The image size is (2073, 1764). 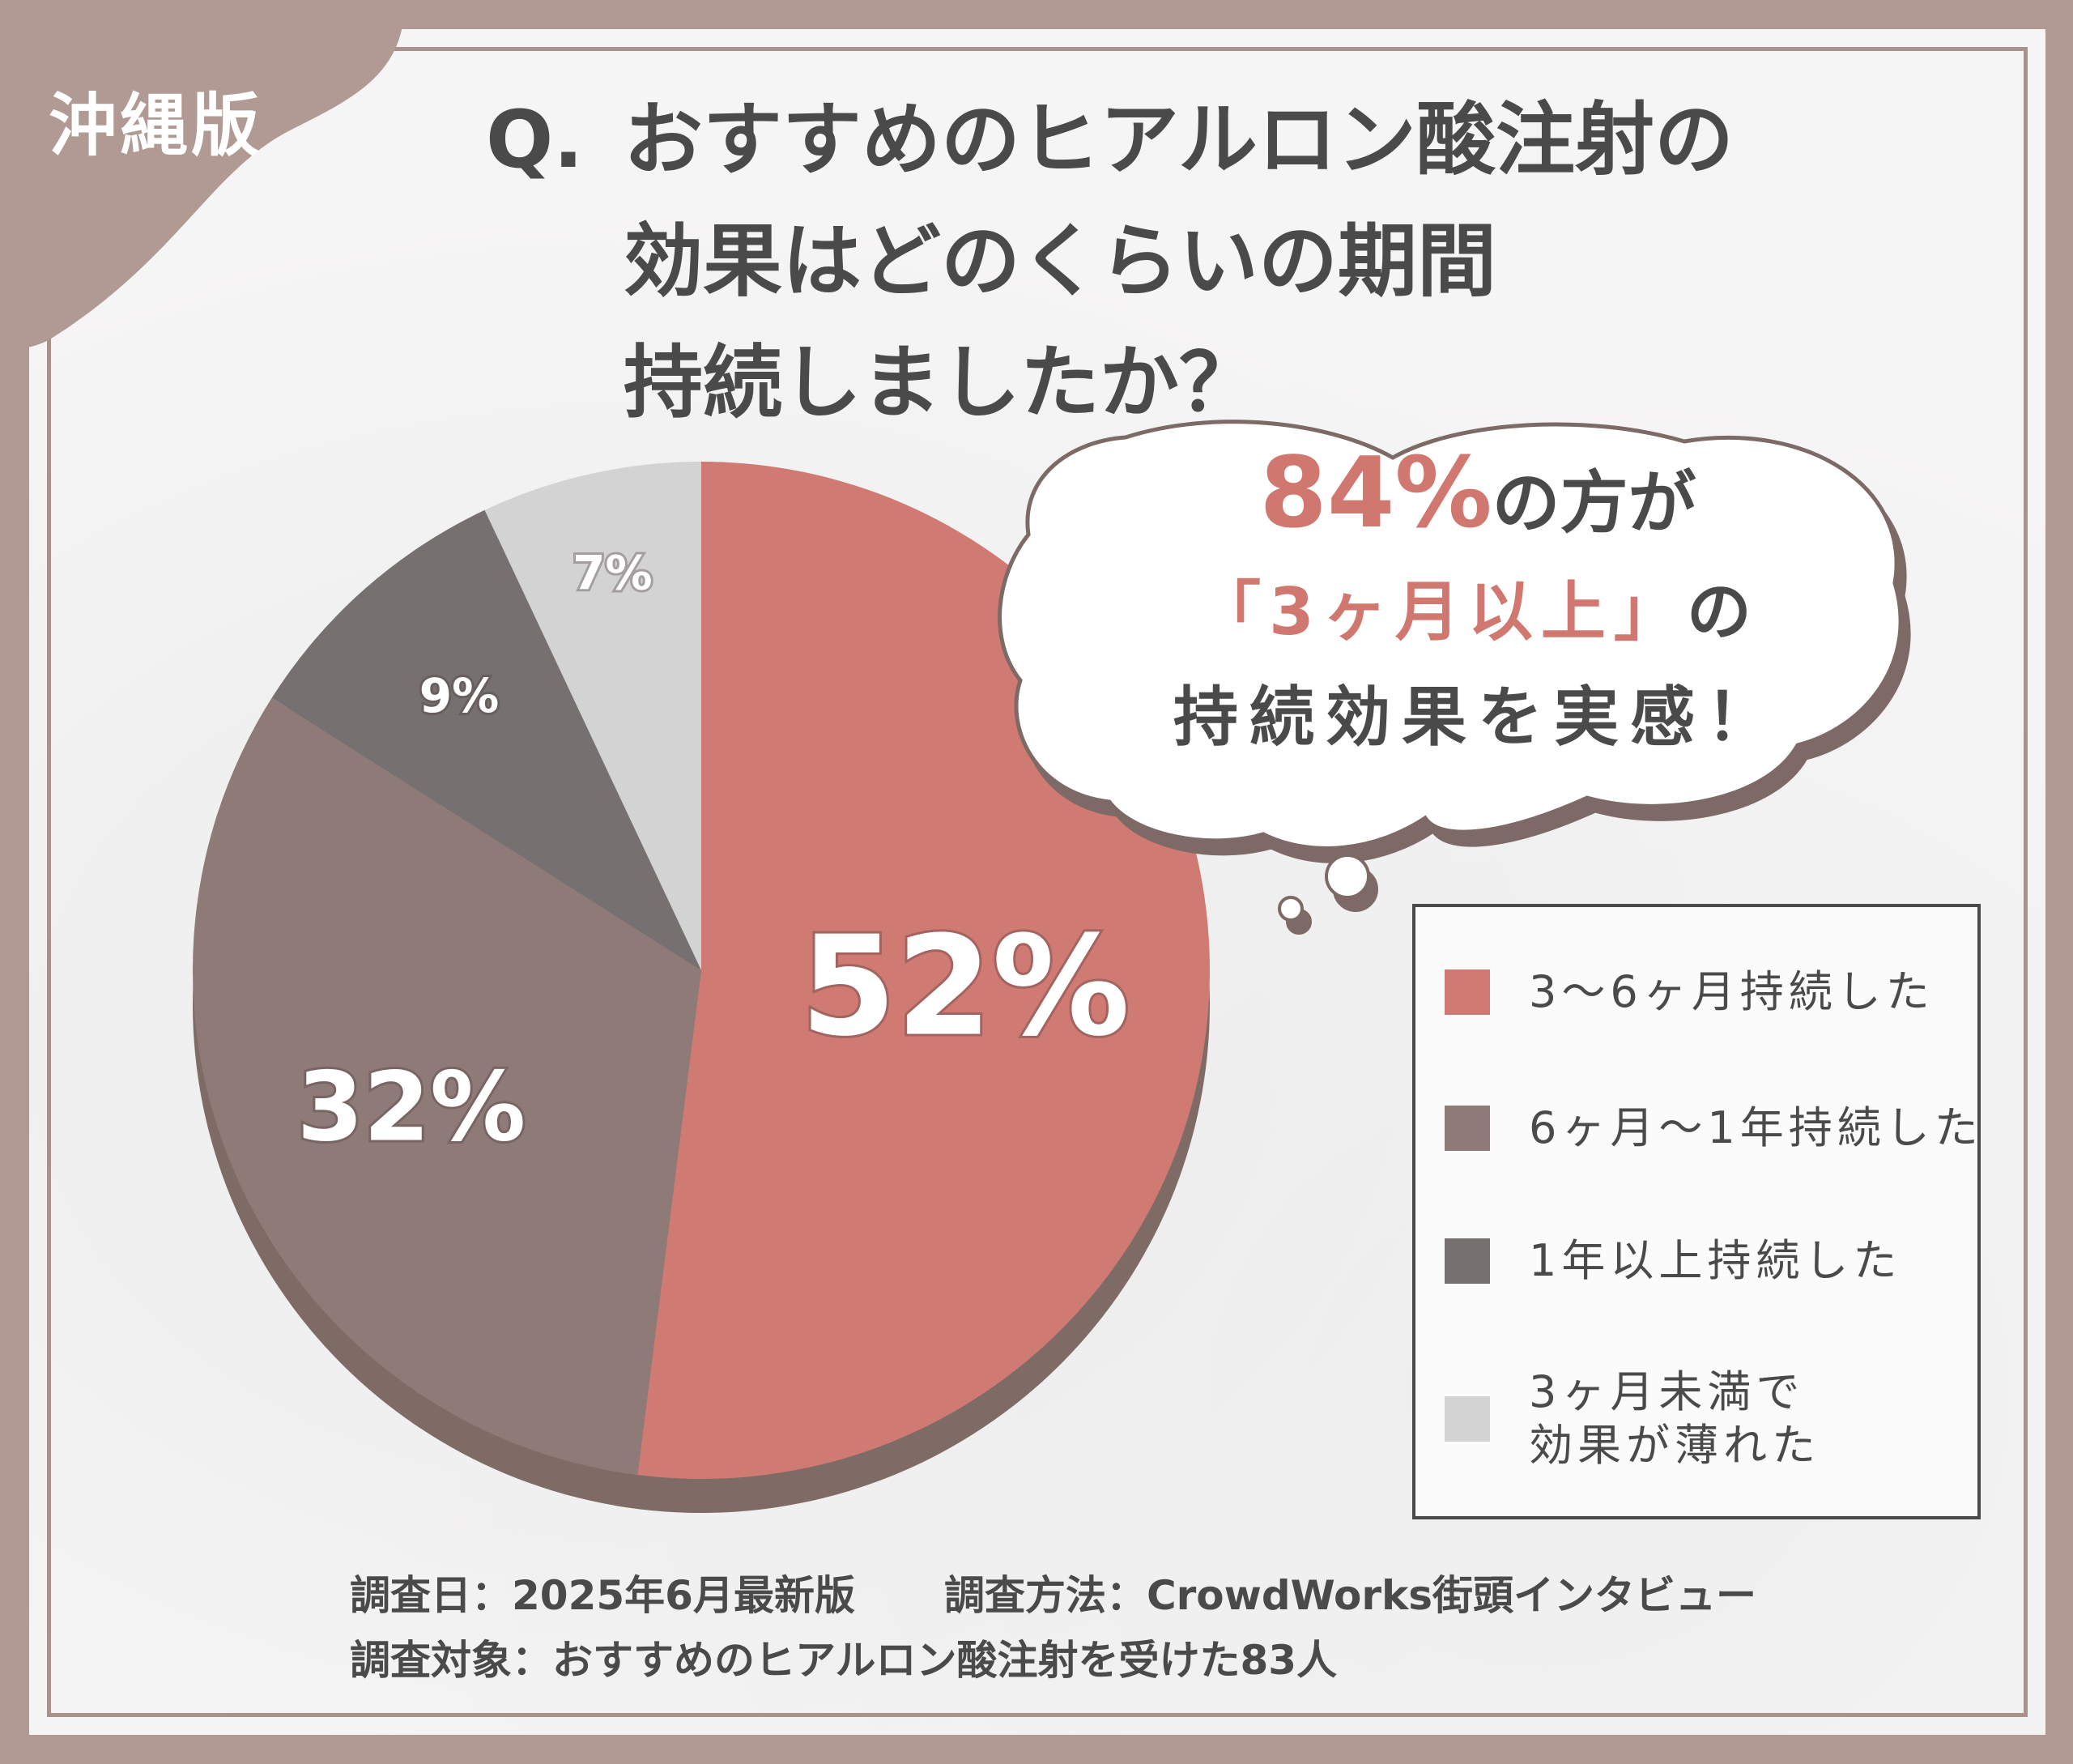 What do you see at coordinates (1723, 612) in the screenshot?
I see `bubble-line2-rest: の` at bounding box center [1723, 612].